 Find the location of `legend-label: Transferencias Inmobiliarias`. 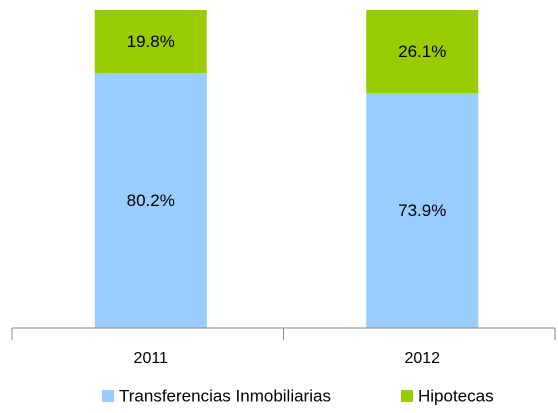

legend-label: Transferencias Inmobiliarias is located at coordinates (225, 395).